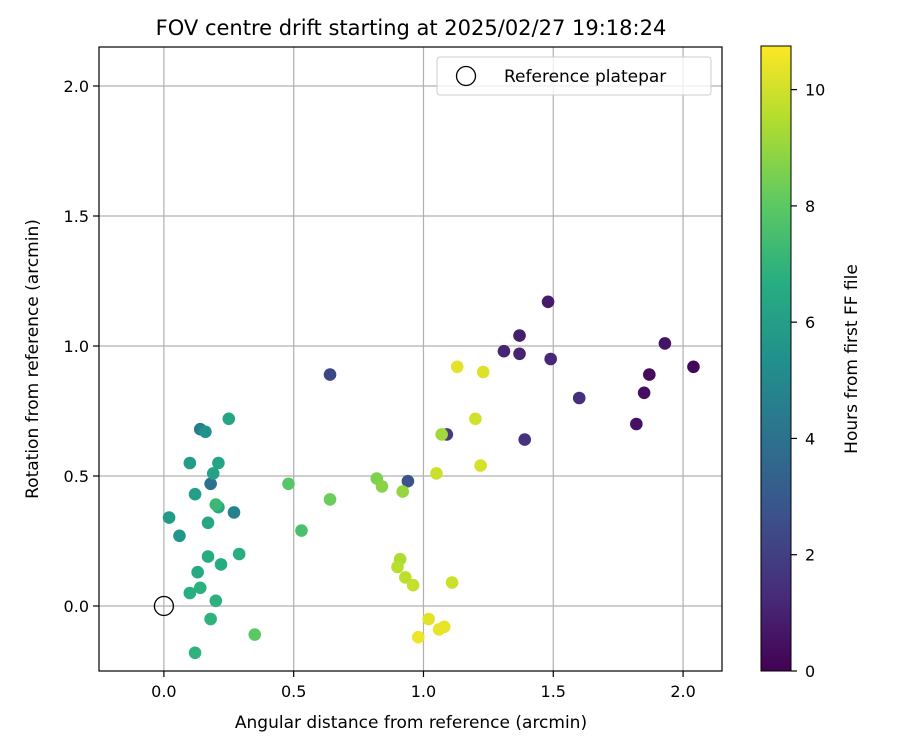 The height and width of the screenshot is (750, 900). Describe the element at coordinates (76, 606) in the screenshot. I see `y-tick-label: 0.0` at that location.